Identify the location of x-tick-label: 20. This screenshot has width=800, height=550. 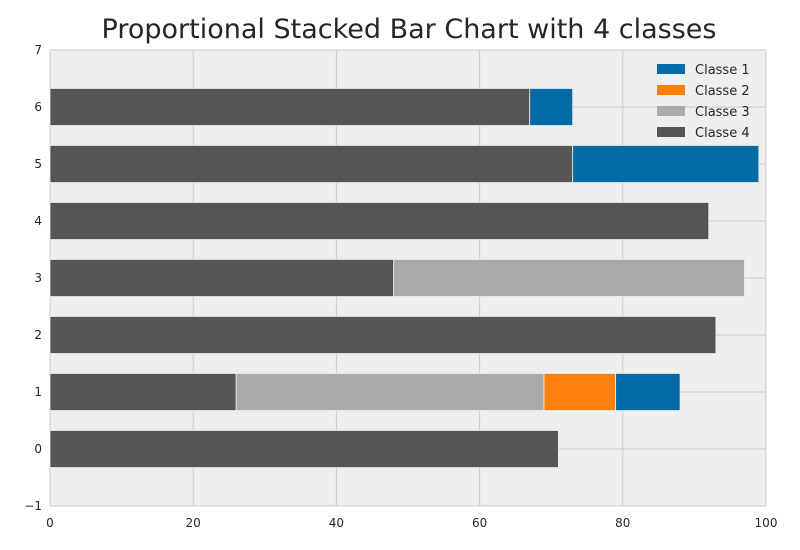
(193, 523).